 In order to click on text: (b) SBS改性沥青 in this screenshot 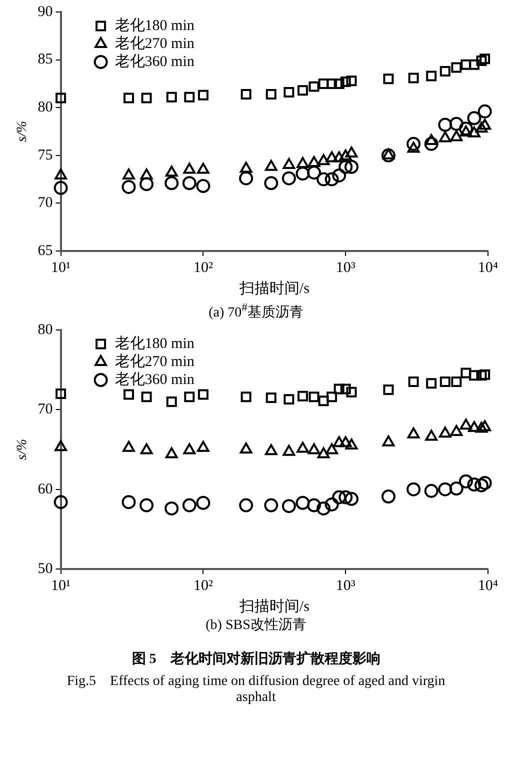, I will do `click(256, 625)`.